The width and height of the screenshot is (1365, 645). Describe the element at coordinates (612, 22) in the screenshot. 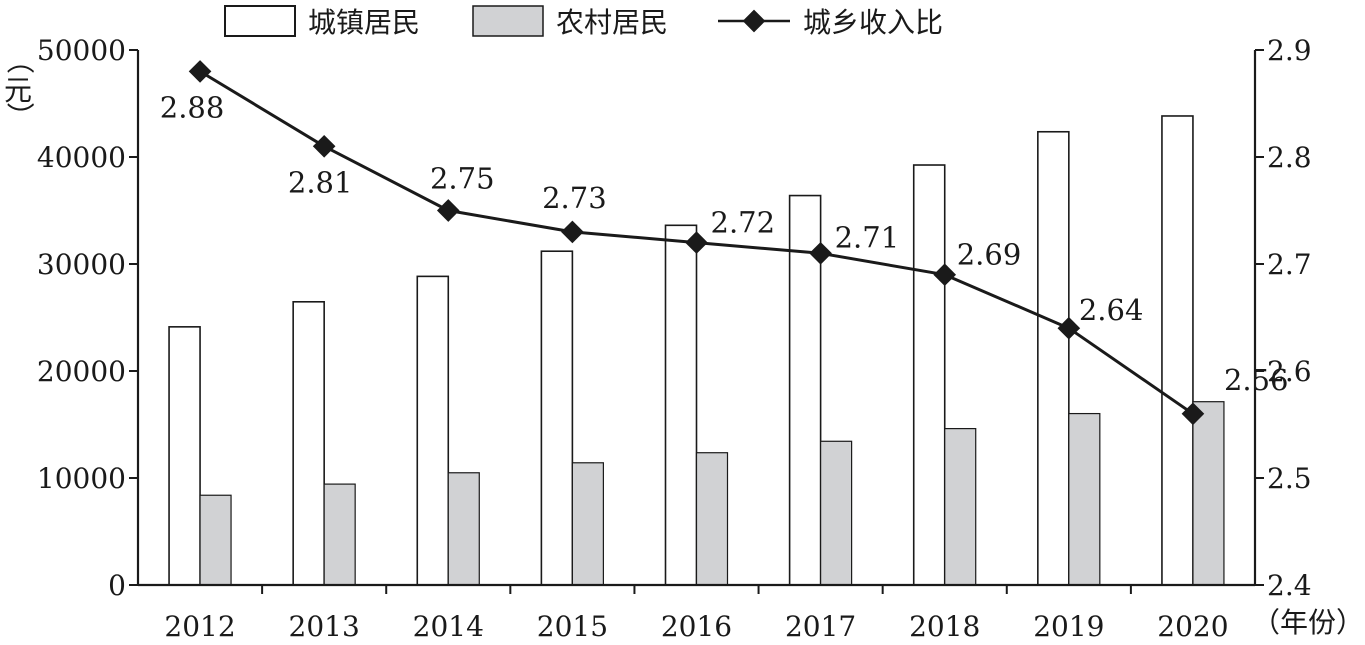

I see `legend-label-rural: 农村居民` at that location.